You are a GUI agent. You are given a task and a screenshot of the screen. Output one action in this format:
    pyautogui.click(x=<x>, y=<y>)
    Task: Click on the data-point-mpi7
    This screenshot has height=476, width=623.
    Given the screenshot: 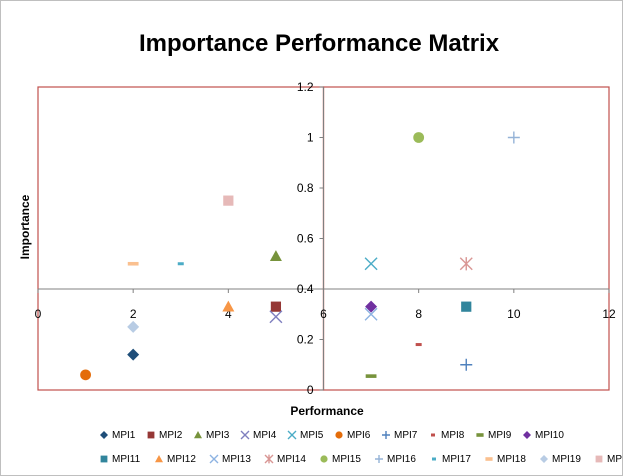 What is the action you would take?
    pyautogui.click(x=466, y=364)
    